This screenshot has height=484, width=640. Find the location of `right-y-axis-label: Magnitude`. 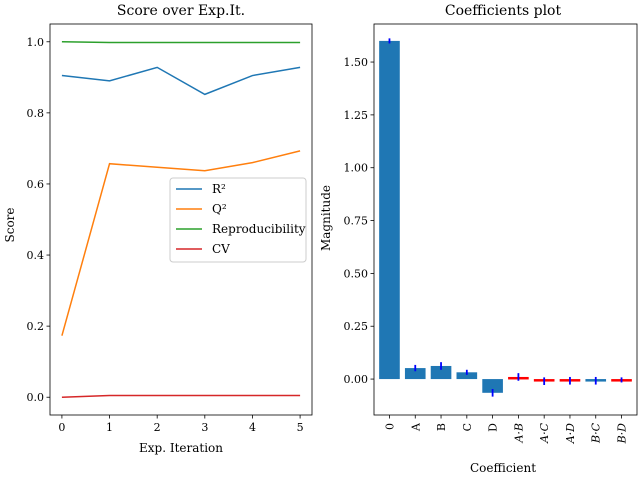

right-y-axis-label: Magnitude is located at coordinates (326, 218).